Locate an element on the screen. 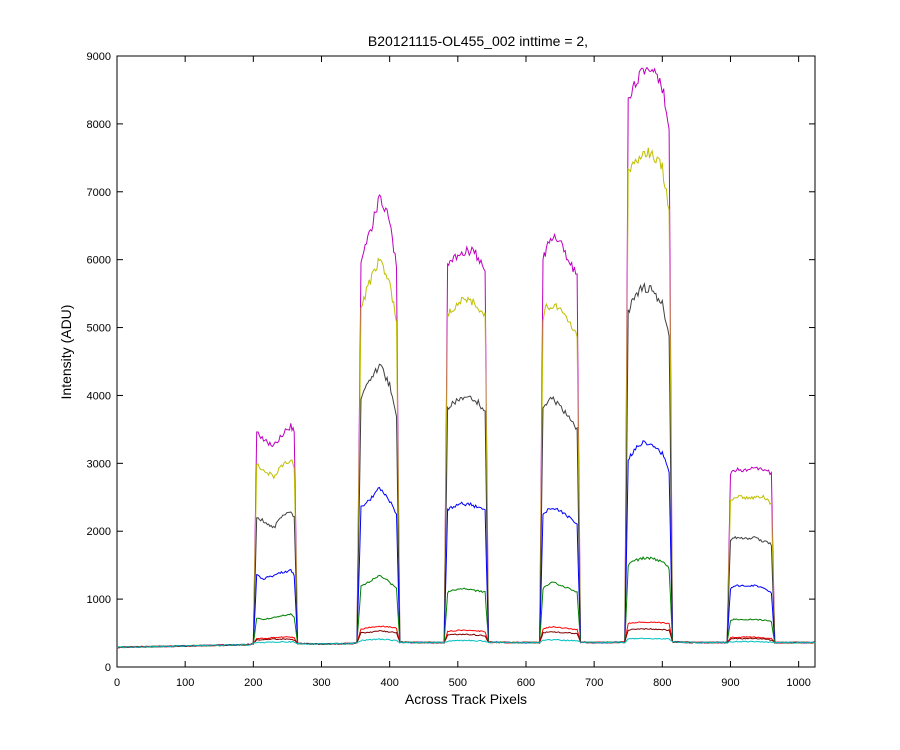 The width and height of the screenshot is (900, 750). y-tick-label: 3000 is located at coordinates (99, 464).